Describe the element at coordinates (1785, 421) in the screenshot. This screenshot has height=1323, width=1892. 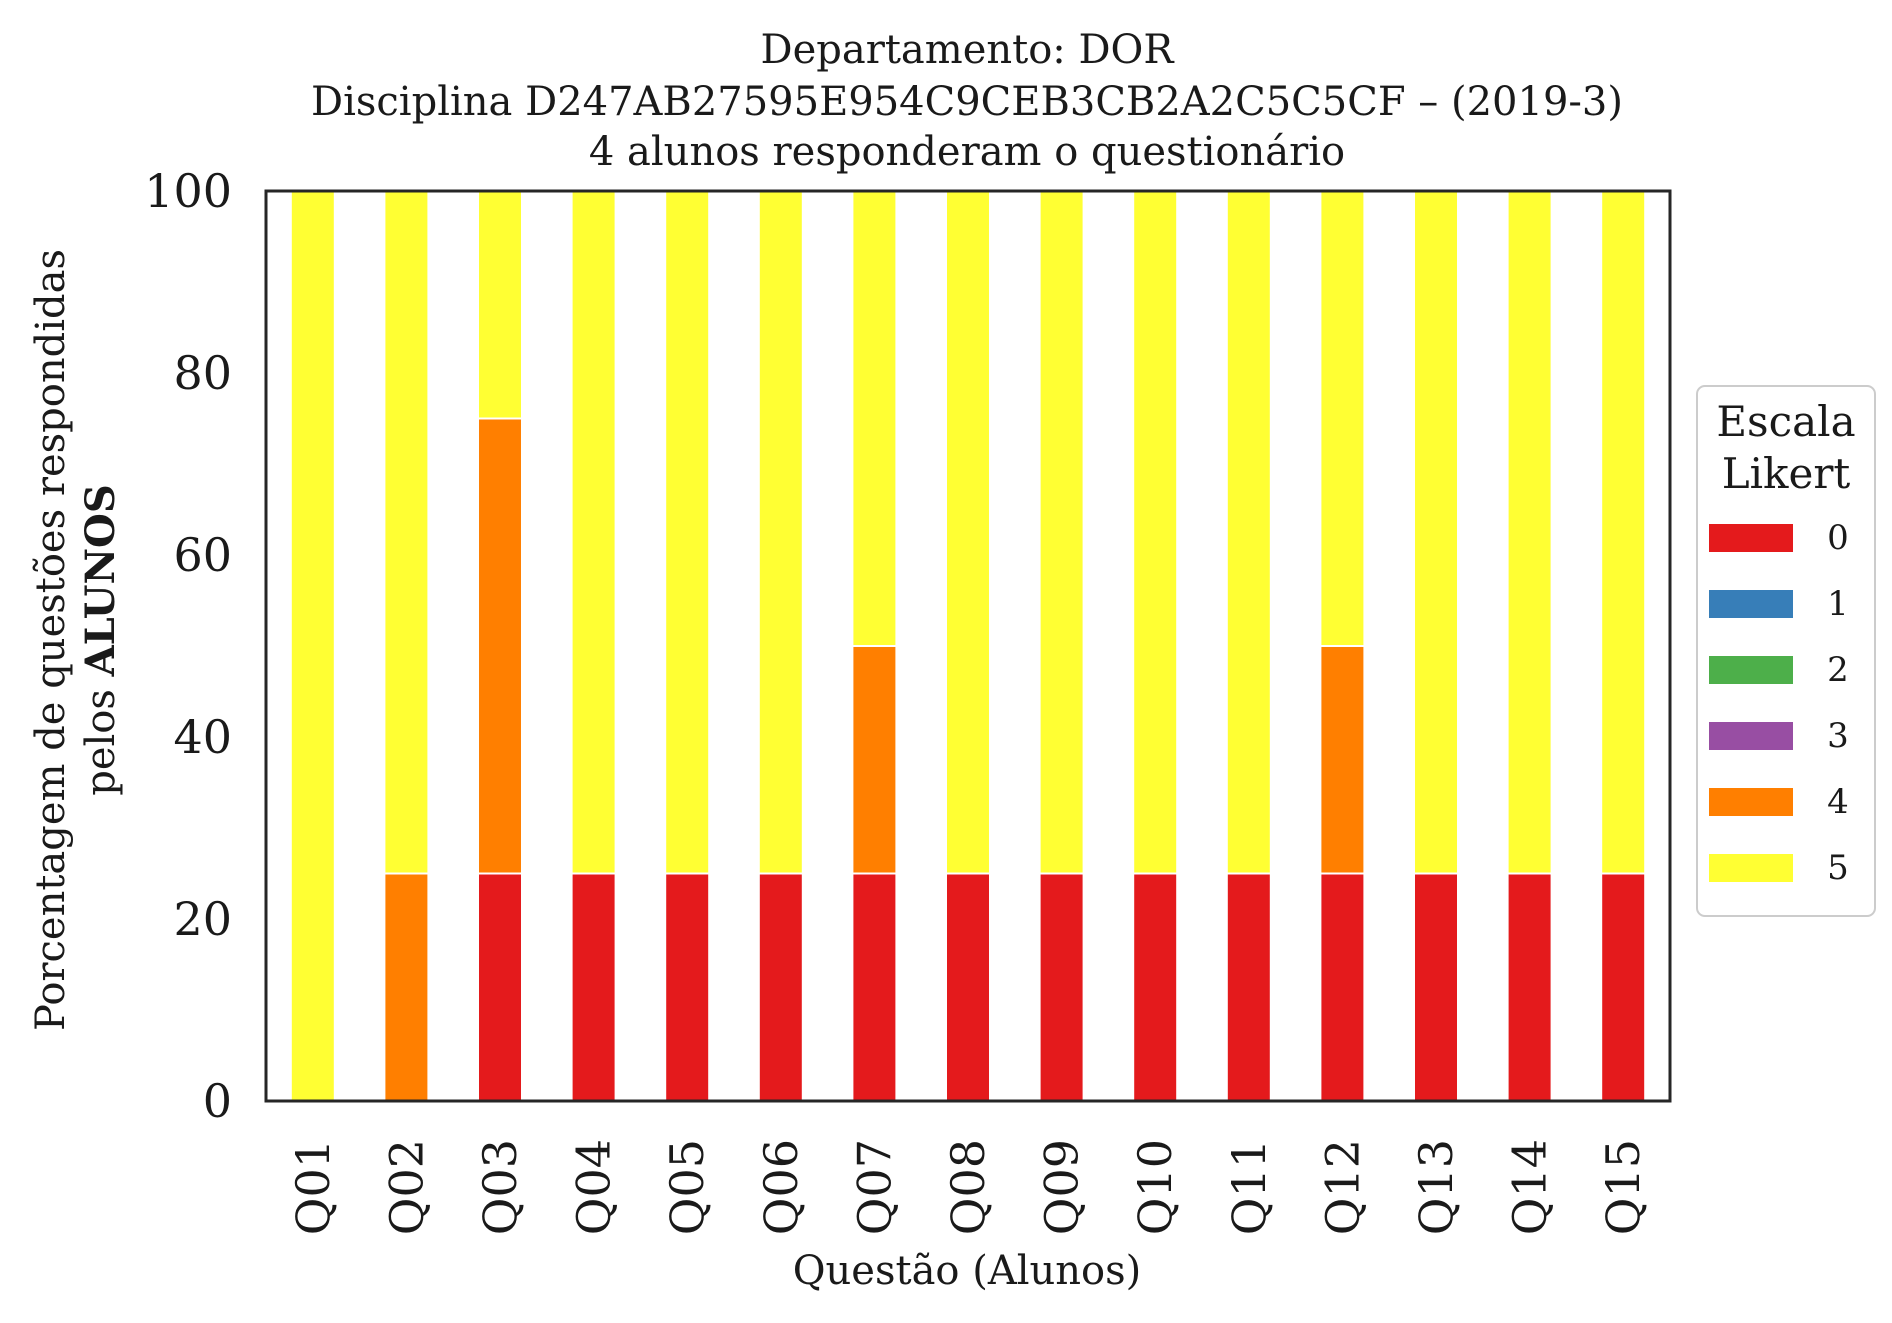
I see `legend-title-line-1: Escala` at that location.